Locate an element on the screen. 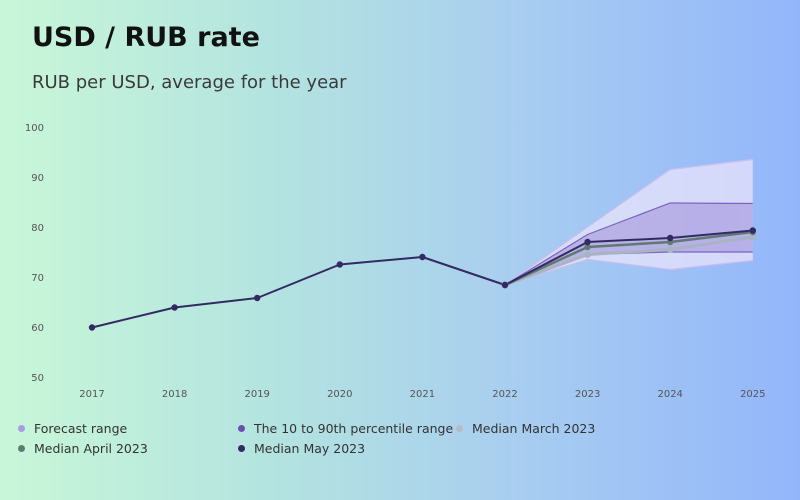 This screenshot has height=500, width=800. band-lower-edge is located at coordinates (628, 272).